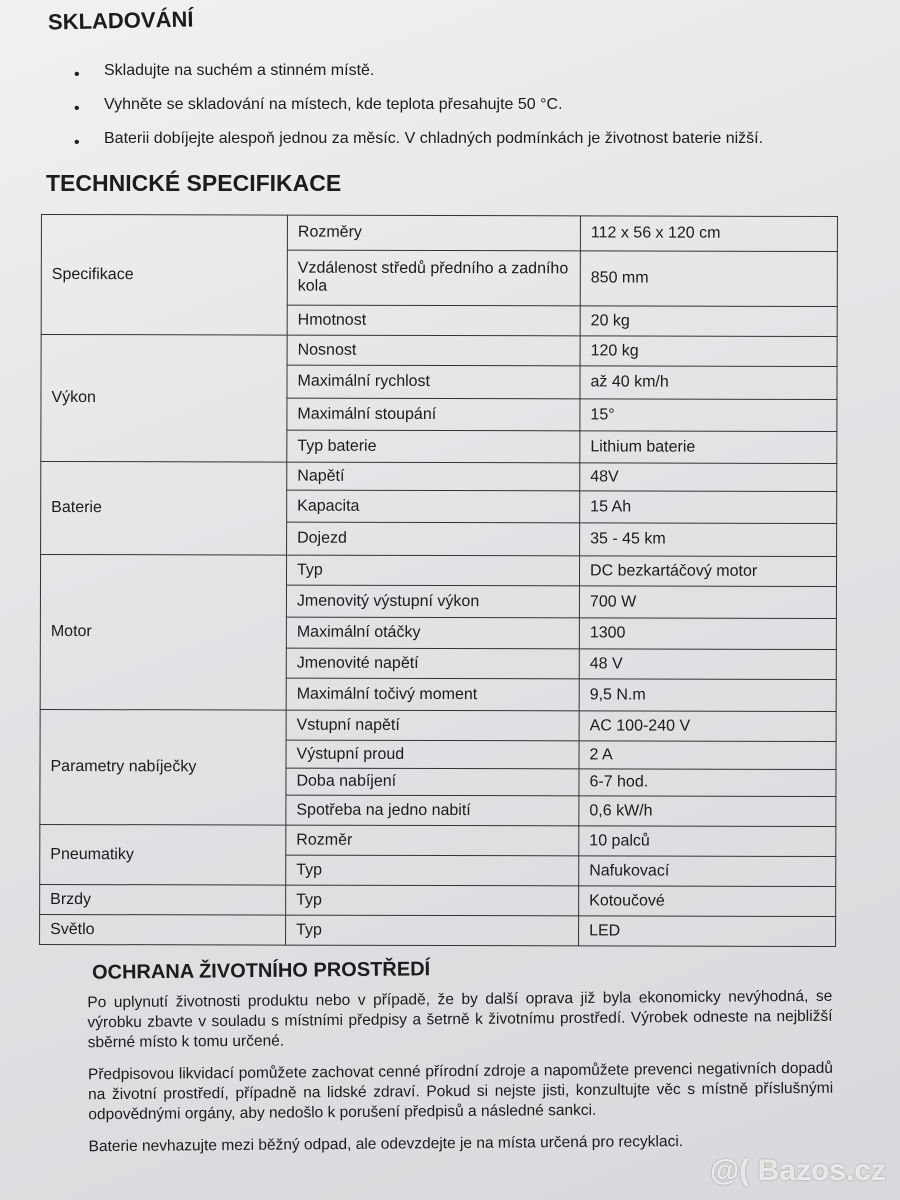 This screenshot has height=1200, width=900. What do you see at coordinates (163, 508) in the screenshot?
I see `category-cell: Baterie` at bounding box center [163, 508].